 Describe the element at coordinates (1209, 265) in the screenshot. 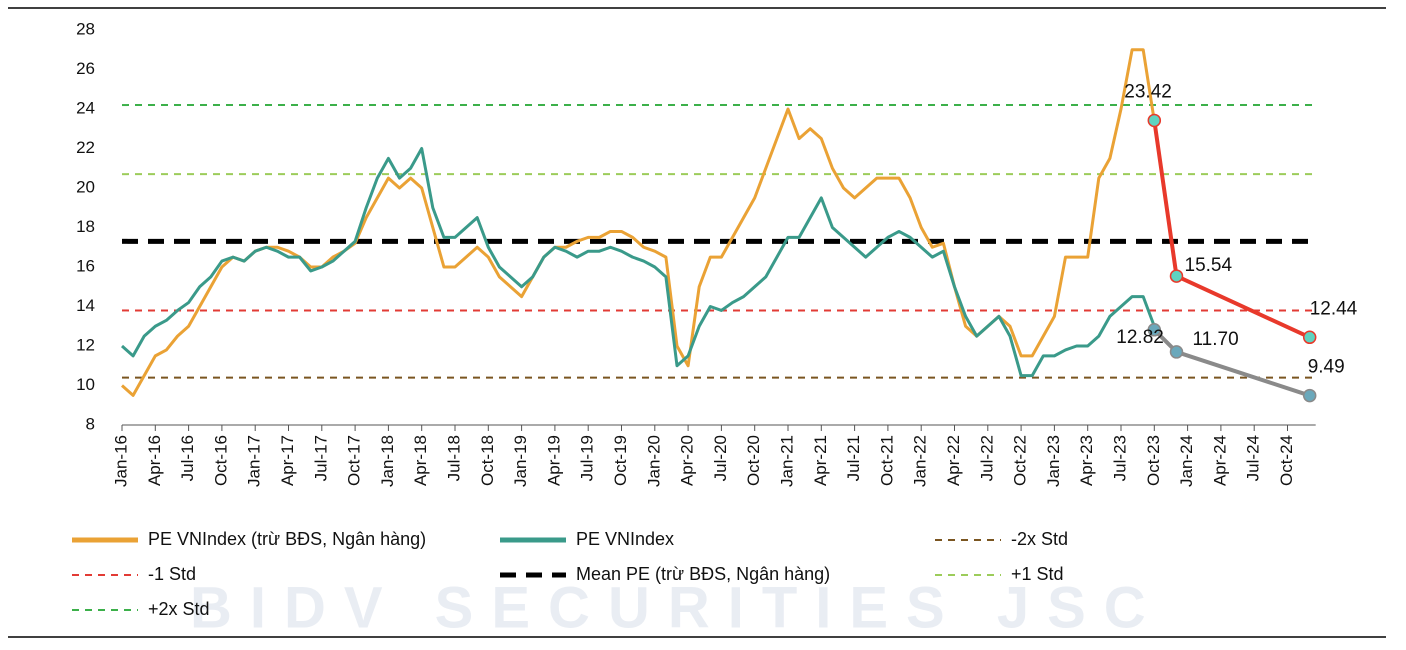

I see `data-label: 15.54` at that location.